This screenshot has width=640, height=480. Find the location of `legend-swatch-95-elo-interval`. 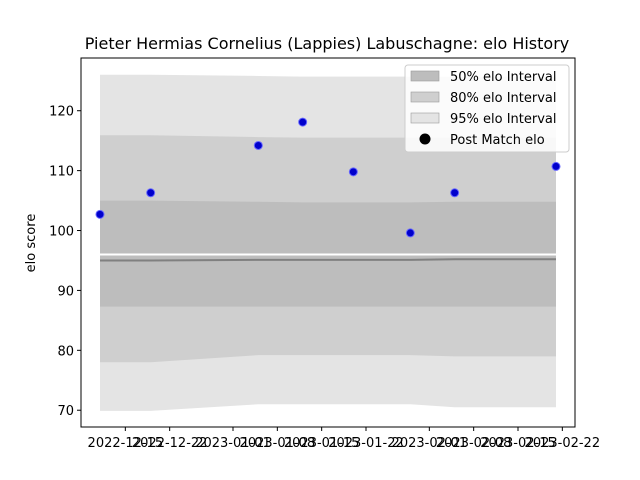

legend-swatch-95-elo-interval is located at coordinates (425, 118).